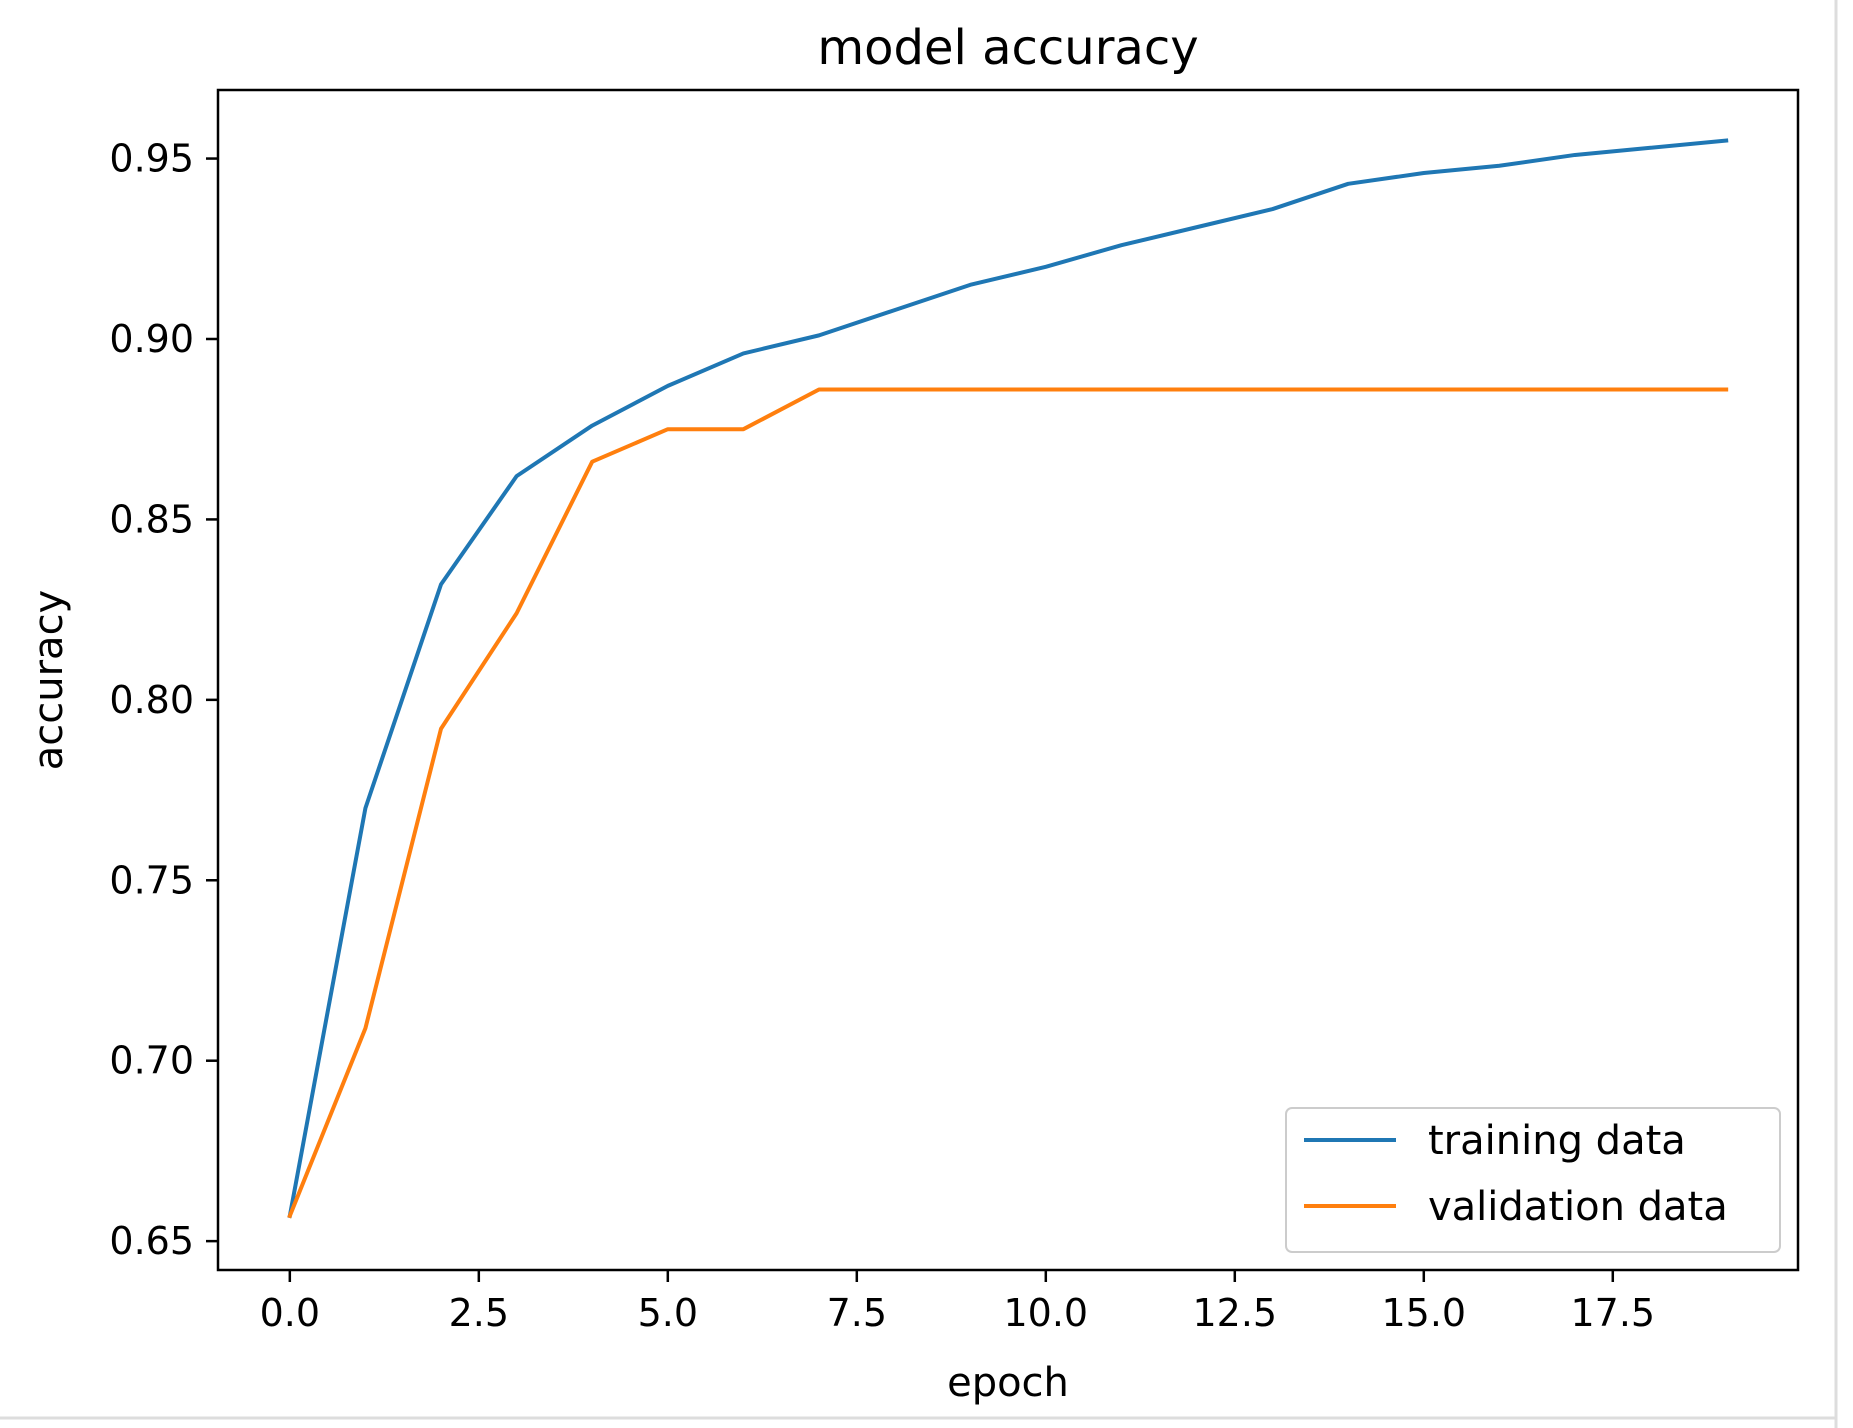 This screenshot has height=1428, width=1853. I want to click on y-tick-label: 0.90, so click(151, 339).